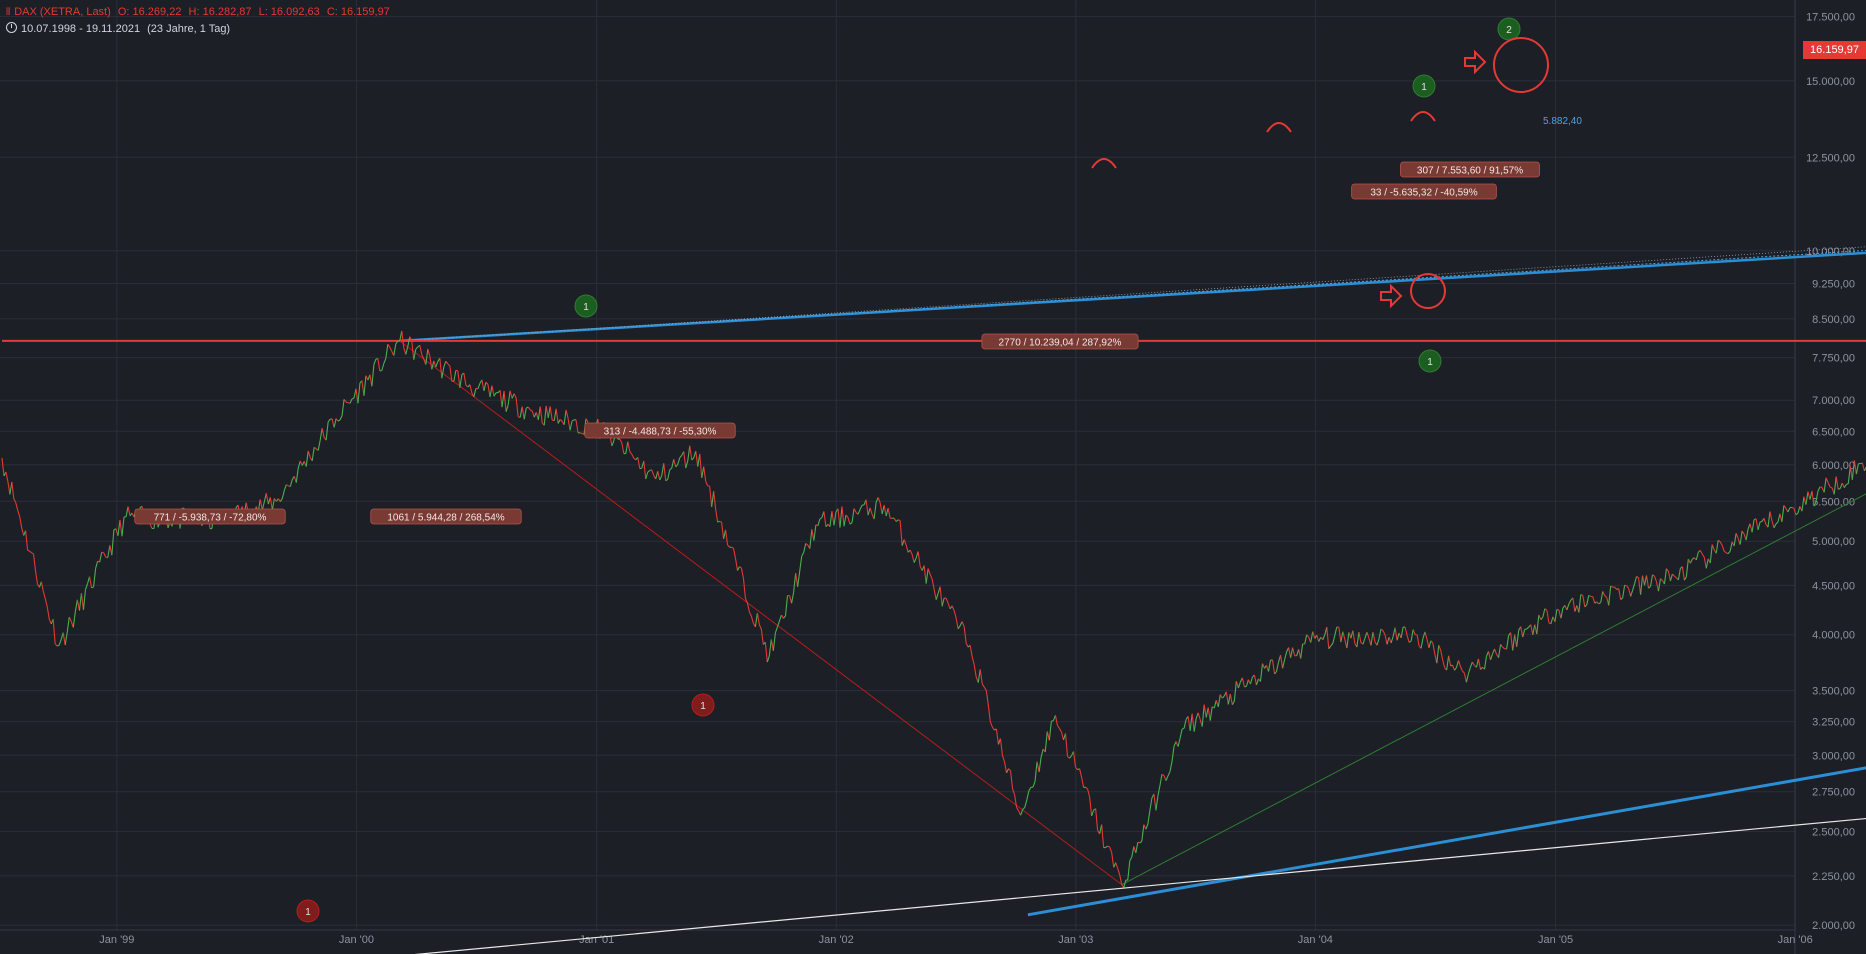 The image size is (1866, 954). Describe the element at coordinates (1475, 62) in the screenshot. I see `arrow-right-icon` at that location.